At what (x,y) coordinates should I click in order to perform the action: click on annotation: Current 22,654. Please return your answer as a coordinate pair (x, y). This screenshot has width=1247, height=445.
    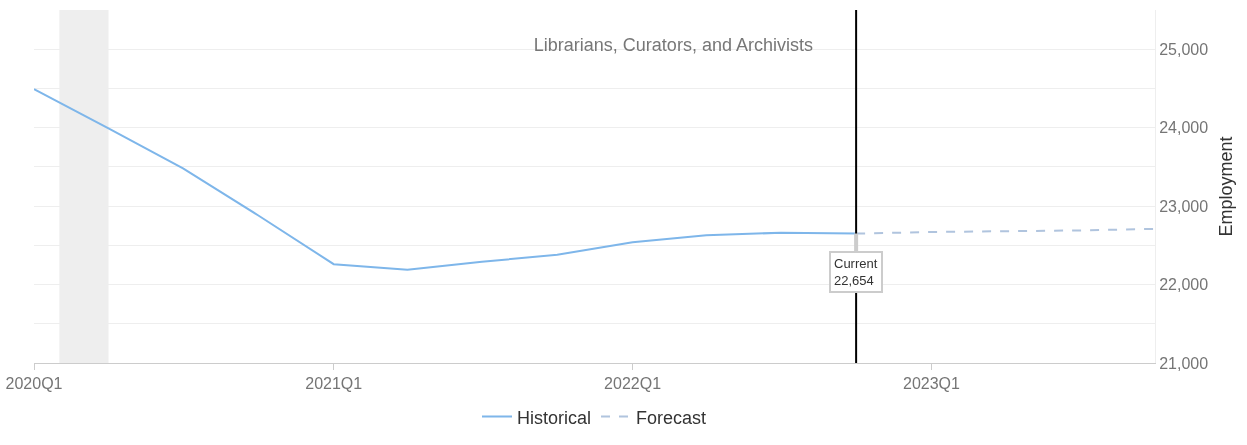
    Looking at the image, I should click on (856, 272).